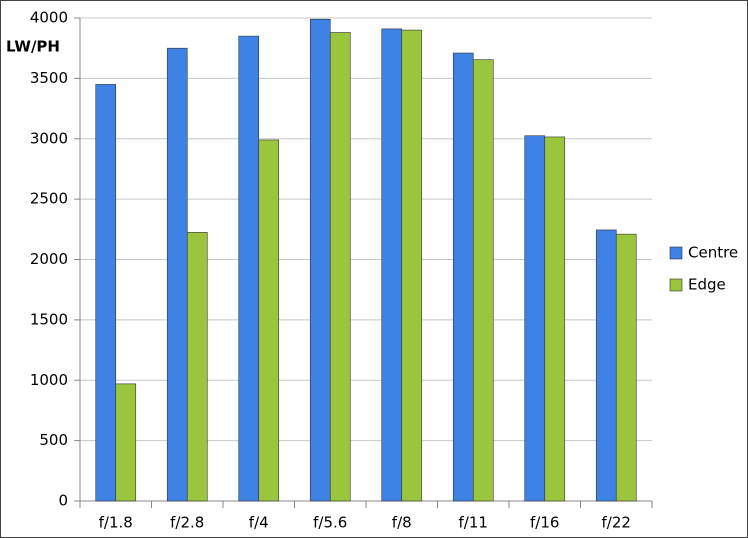 This screenshot has height=538, width=748. What do you see at coordinates (63, 501) in the screenshot?
I see `y-tick-label: 0` at bounding box center [63, 501].